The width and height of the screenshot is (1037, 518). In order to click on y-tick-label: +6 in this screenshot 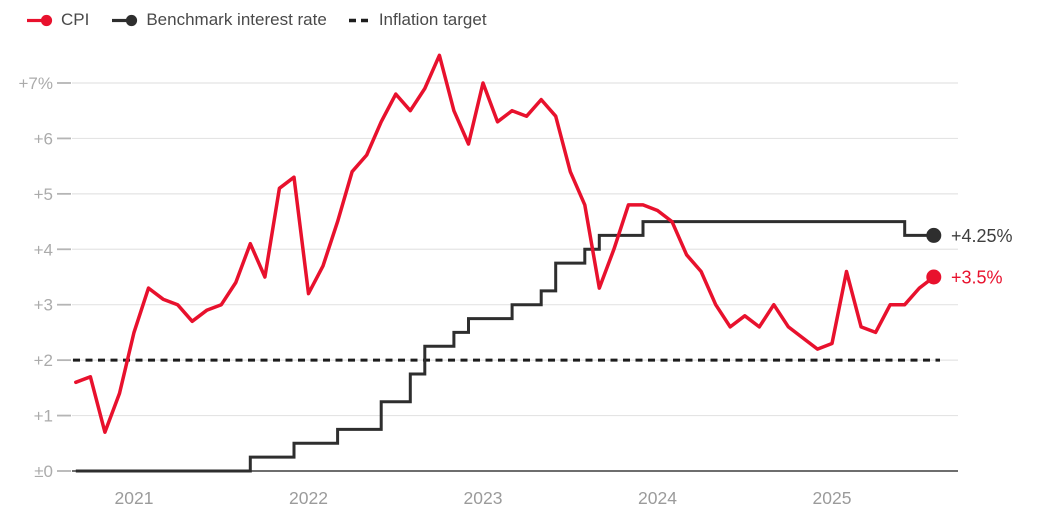, I will do `click(43, 138)`.